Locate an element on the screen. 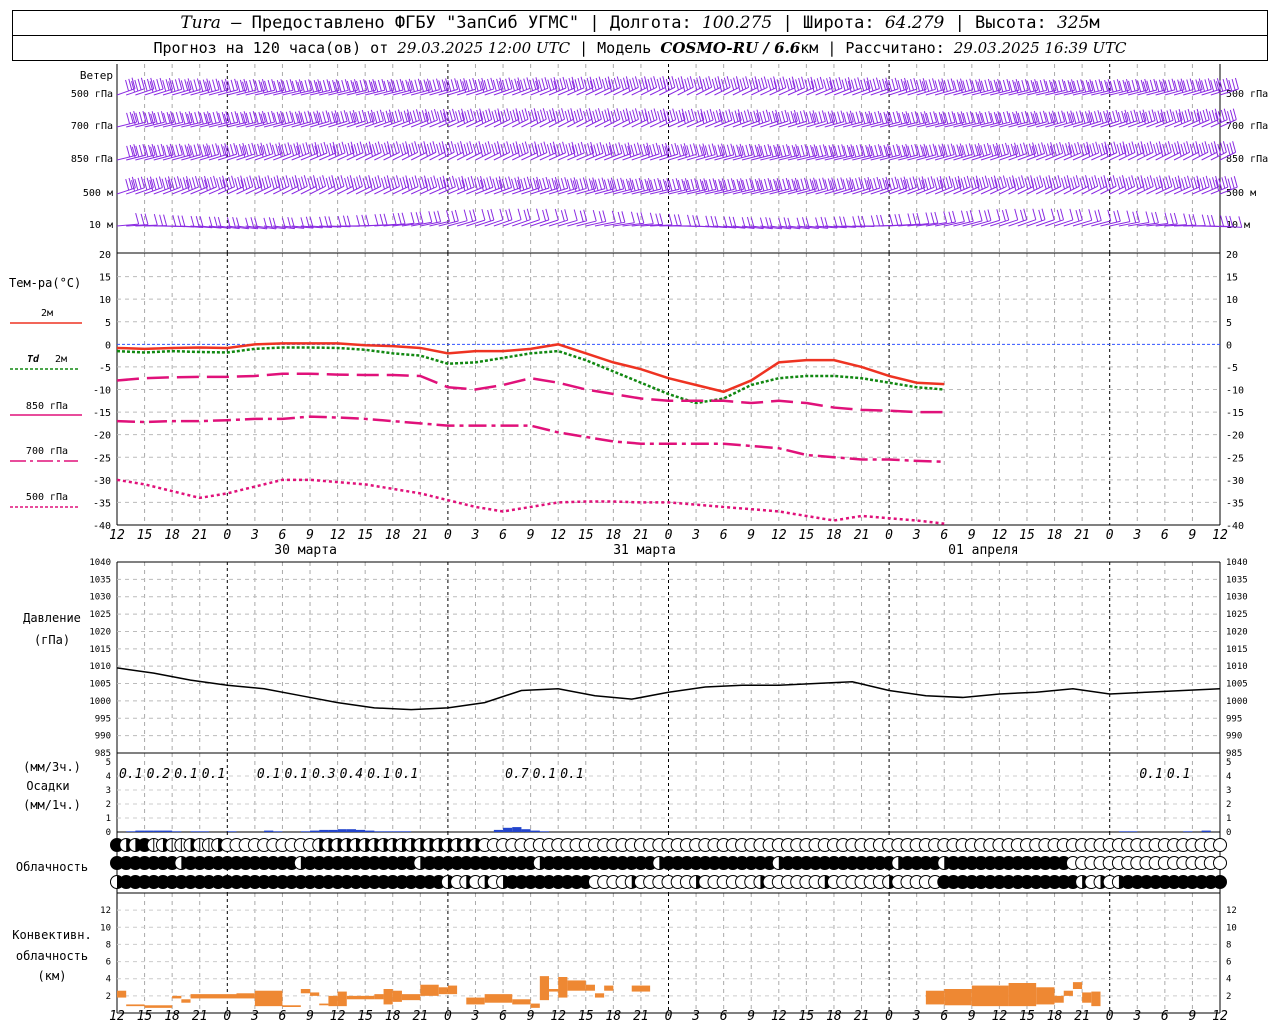  pressure-tick-right: 1020 is located at coordinates (1237, 632).